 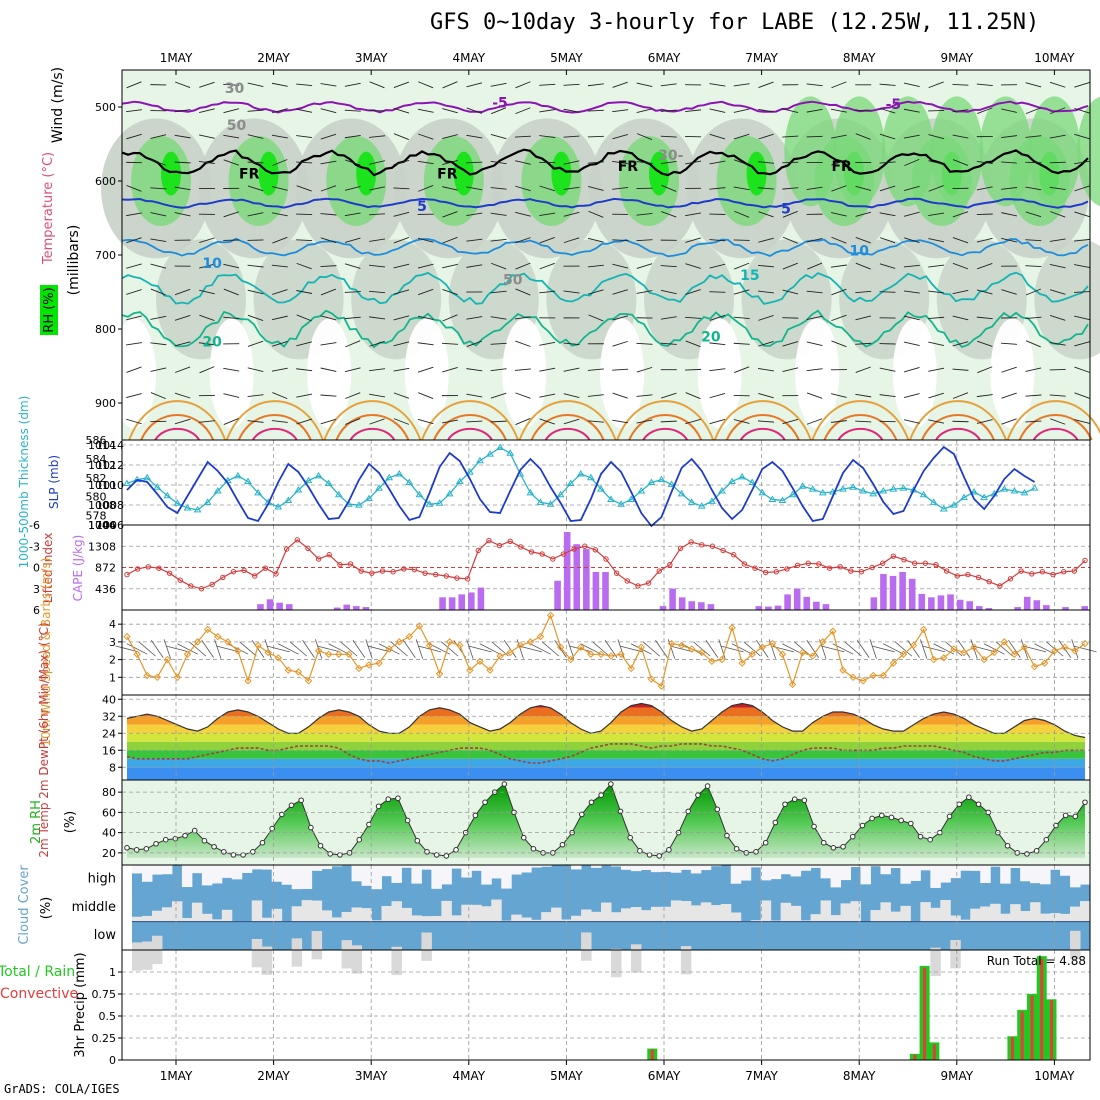 I want to click on tick-label: 20, so click(x=109, y=853).